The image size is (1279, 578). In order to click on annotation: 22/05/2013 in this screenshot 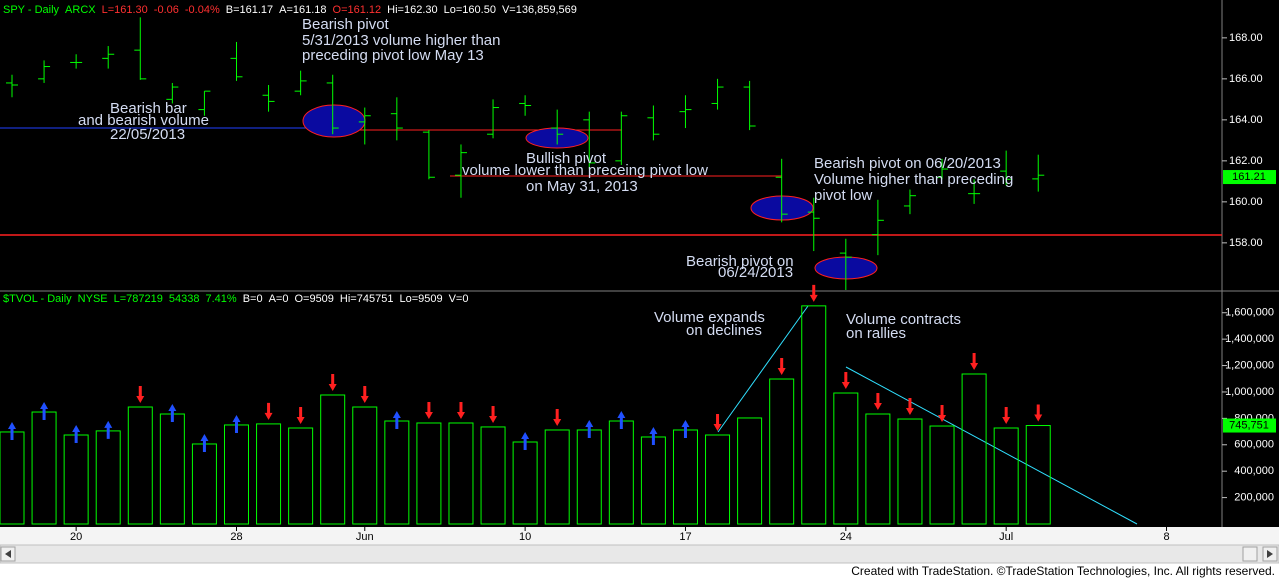, I will do `click(147, 134)`.